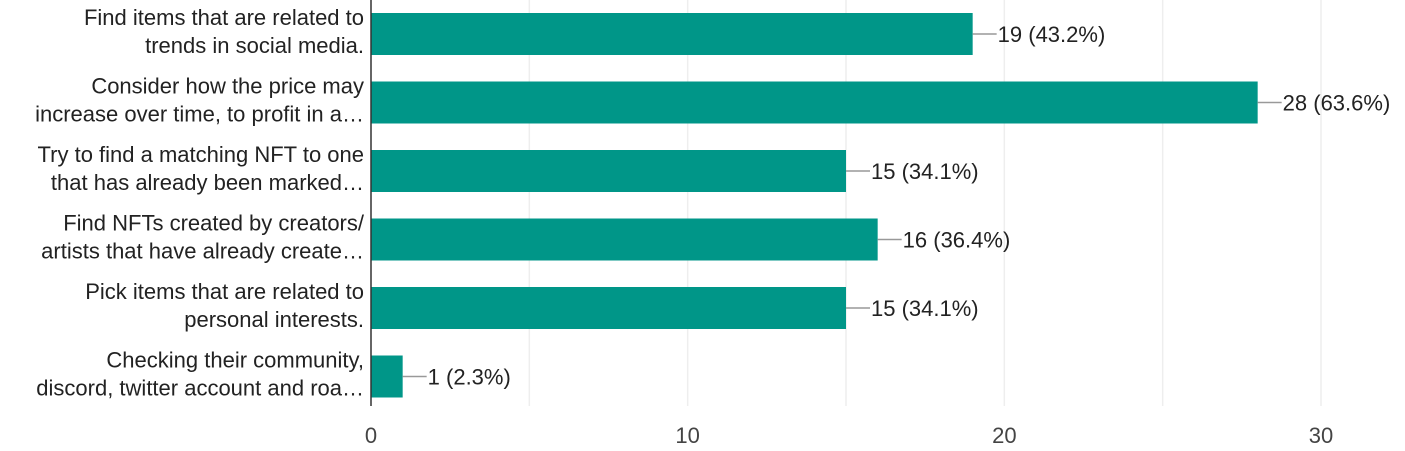  What do you see at coordinates (1321, 435) in the screenshot?
I see `x-tick-30: 30` at bounding box center [1321, 435].